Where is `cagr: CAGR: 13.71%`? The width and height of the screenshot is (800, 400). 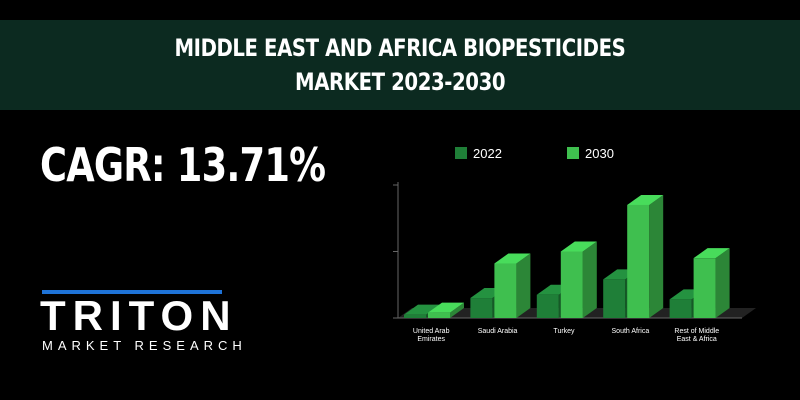
cagr: CAGR: 13.71% is located at coordinates (183, 165).